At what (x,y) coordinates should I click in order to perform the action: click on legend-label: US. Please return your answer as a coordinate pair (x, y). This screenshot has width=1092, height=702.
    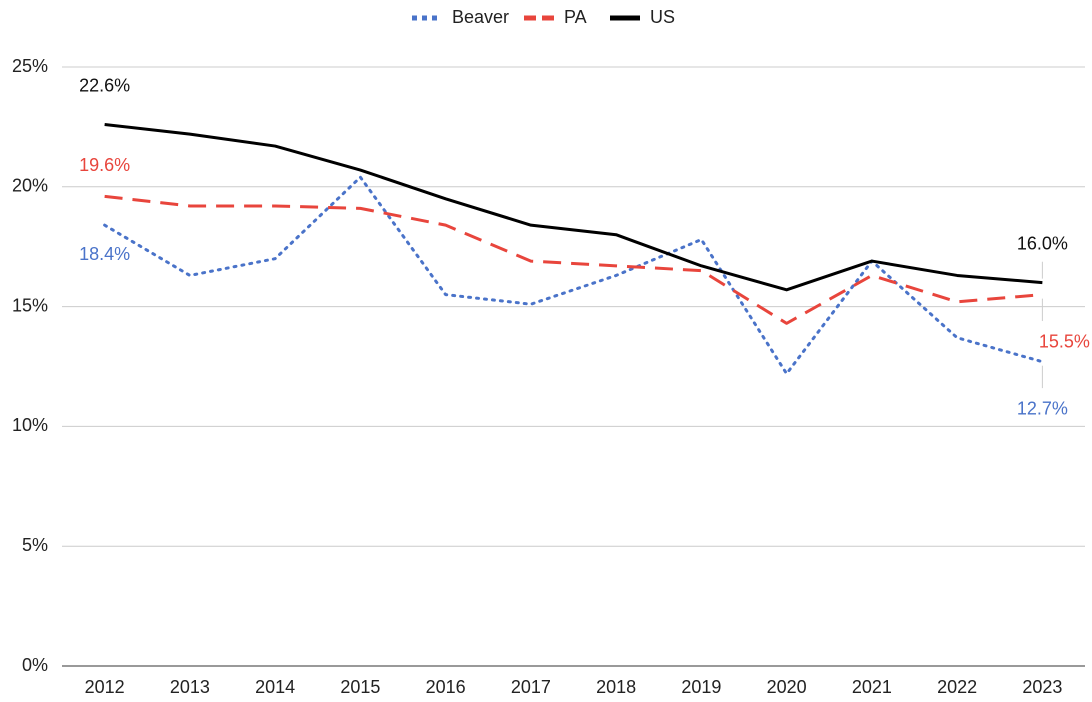
    Looking at the image, I should click on (662, 17).